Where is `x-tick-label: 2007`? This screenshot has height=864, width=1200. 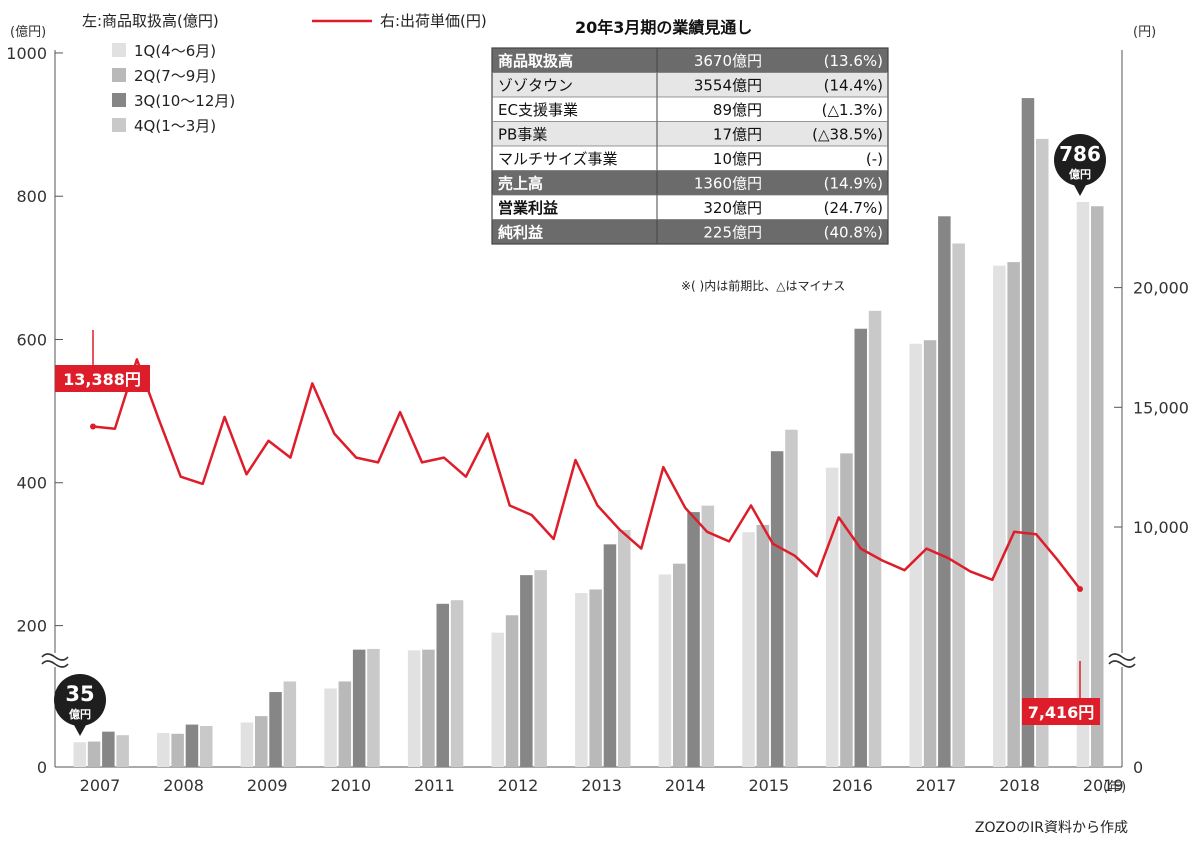 x-tick-label: 2007 is located at coordinates (100, 785).